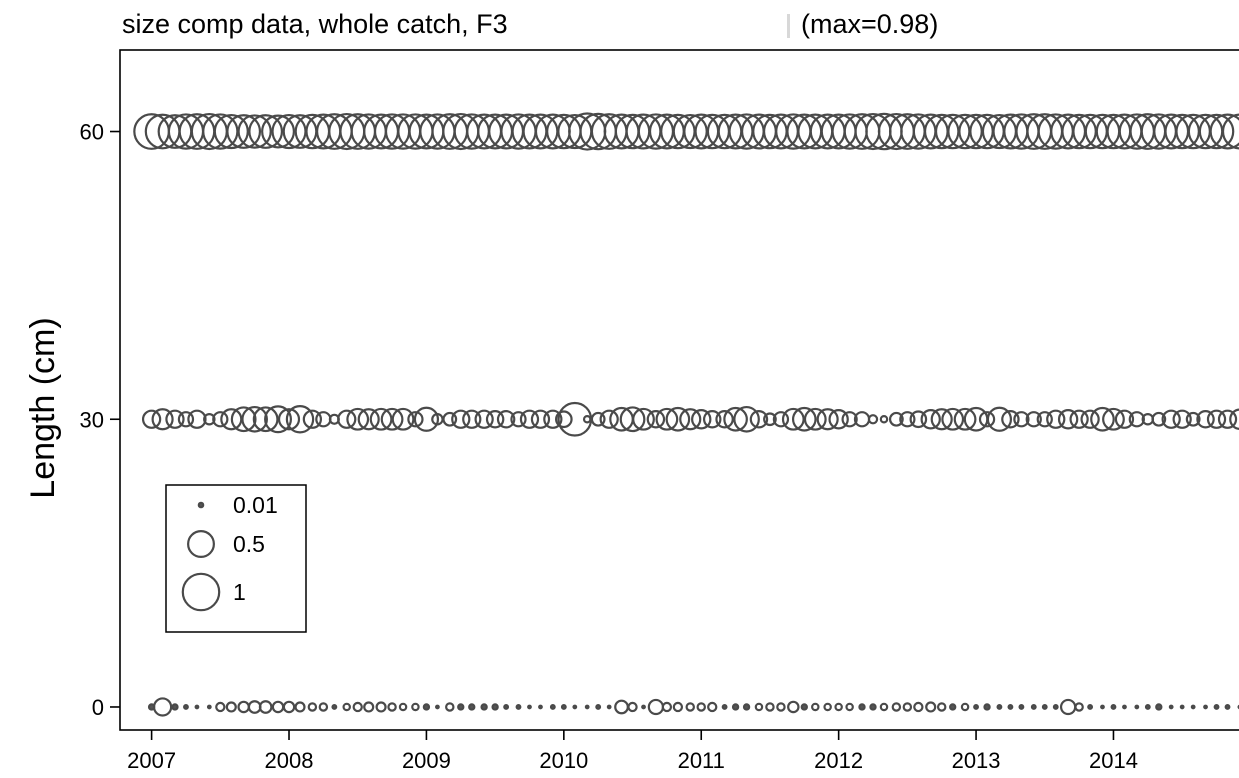 This screenshot has width=1239, height=778. Describe the element at coordinates (426, 760) in the screenshot. I see `x-tick-label: 2009` at that location.